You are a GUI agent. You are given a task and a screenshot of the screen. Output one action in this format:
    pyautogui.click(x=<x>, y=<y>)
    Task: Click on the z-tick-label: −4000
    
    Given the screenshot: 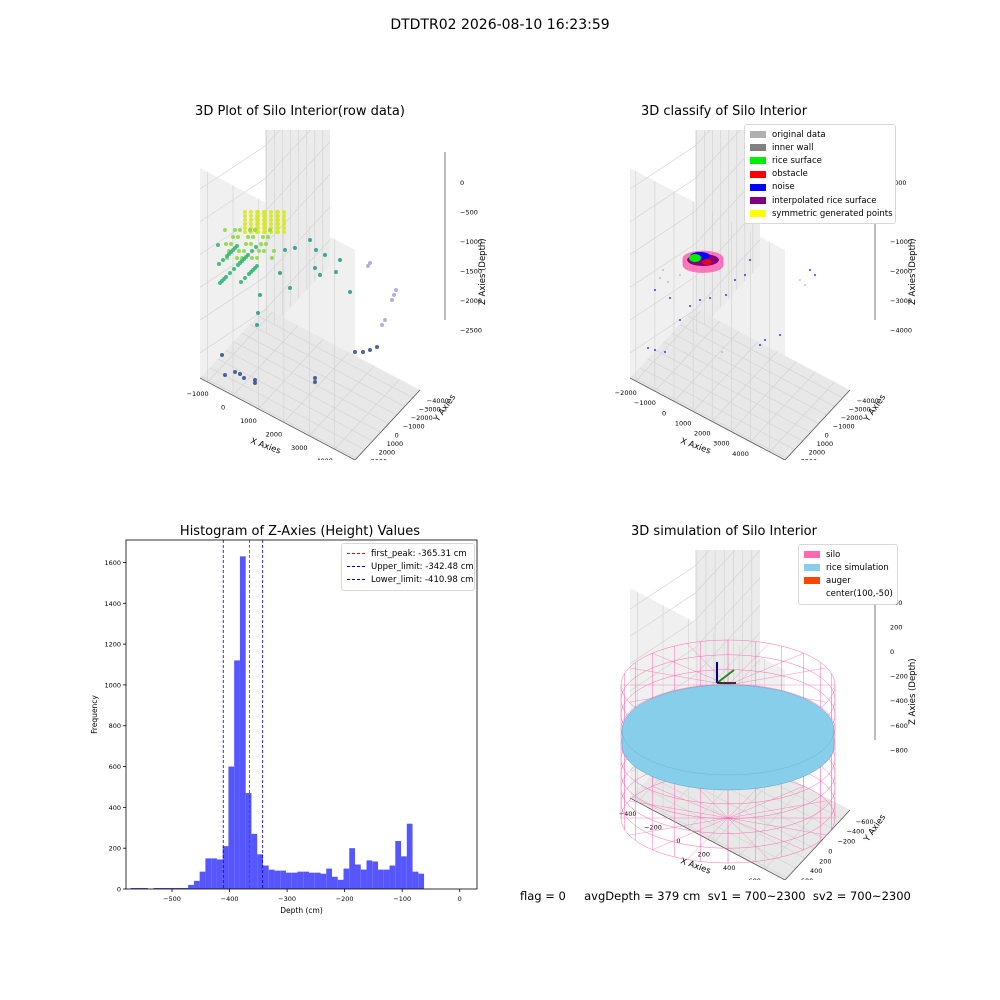 What is the action you would take?
    pyautogui.click(x=901, y=330)
    